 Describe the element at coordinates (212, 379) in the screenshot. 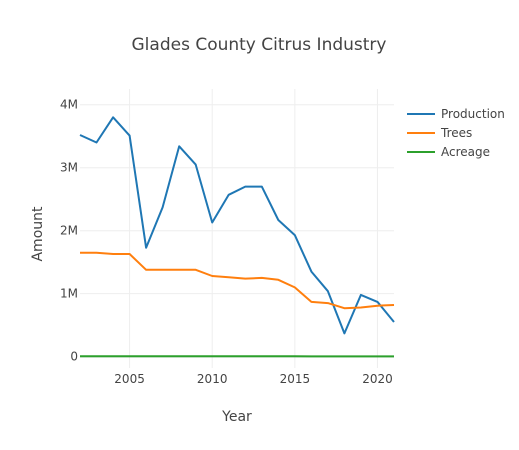

I see `x-tick-label: 2010` at that location.